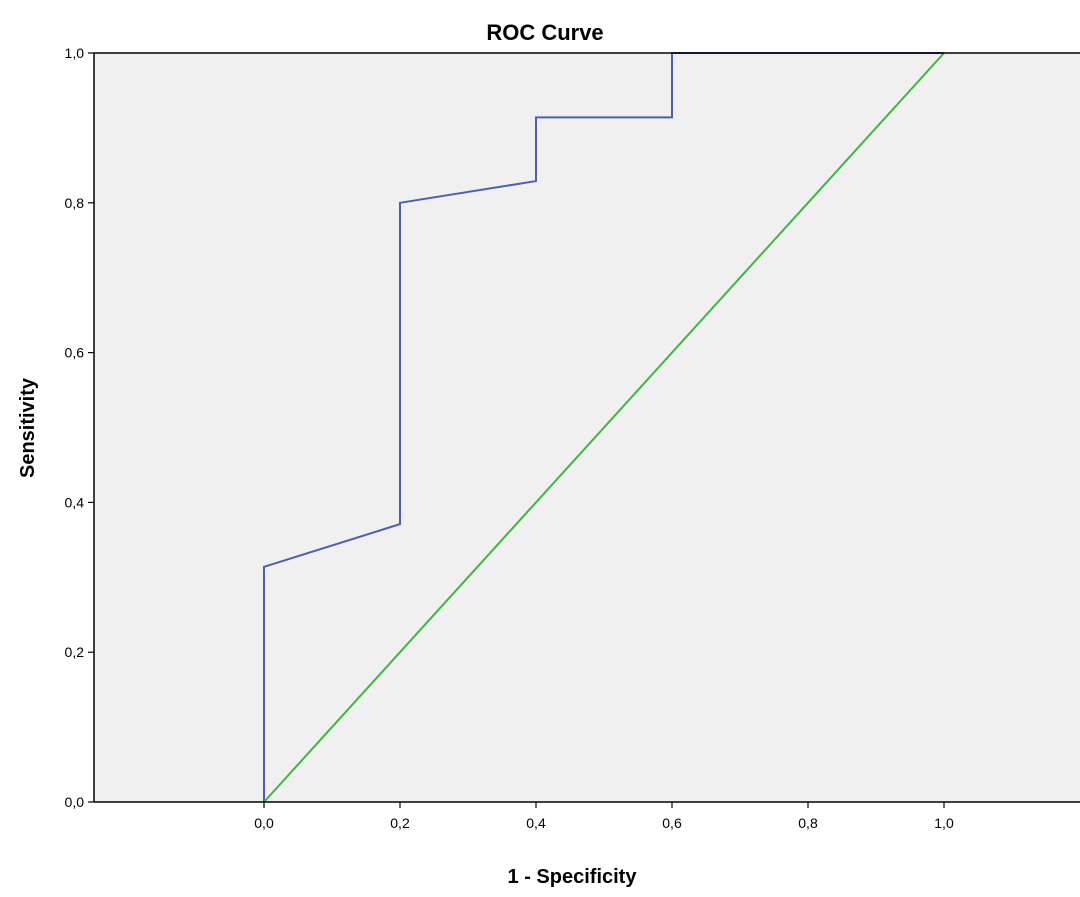 The image size is (1080, 897). I want to click on x-axis-label: 1 - Specificity, so click(573, 877).